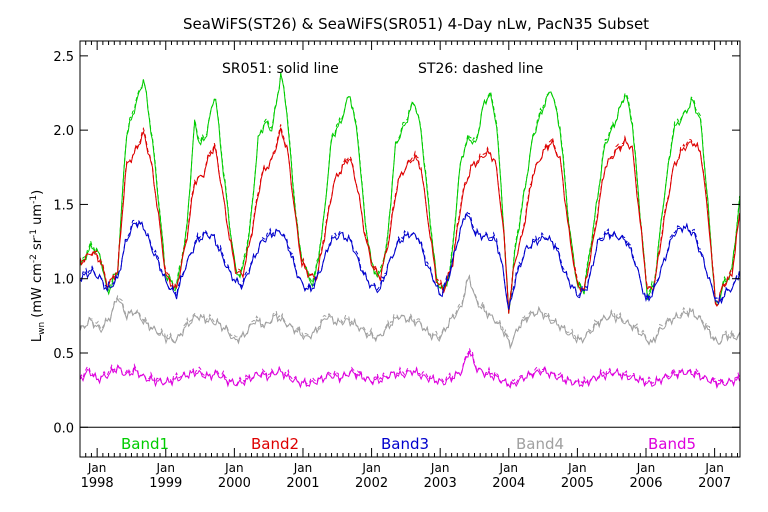  Describe the element at coordinates (63, 131) in the screenshot. I see `y-tick-label: 2.0` at that location.